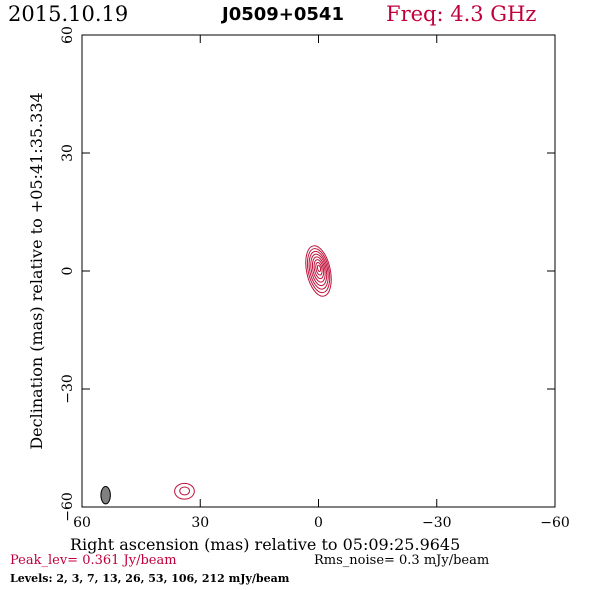 This screenshot has width=590, height=590. I want to click on y-tick-label: −30, so click(68, 389).